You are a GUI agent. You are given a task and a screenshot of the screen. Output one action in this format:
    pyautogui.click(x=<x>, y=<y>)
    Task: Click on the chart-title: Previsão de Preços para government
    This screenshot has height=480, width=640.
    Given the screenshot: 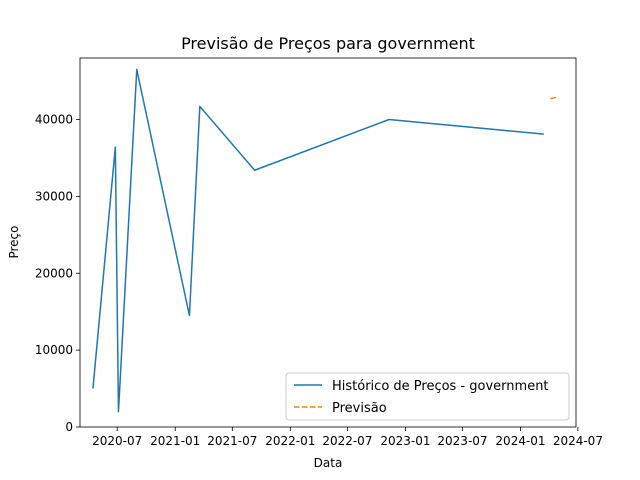 What is the action you would take?
    pyautogui.click(x=328, y=43)
    